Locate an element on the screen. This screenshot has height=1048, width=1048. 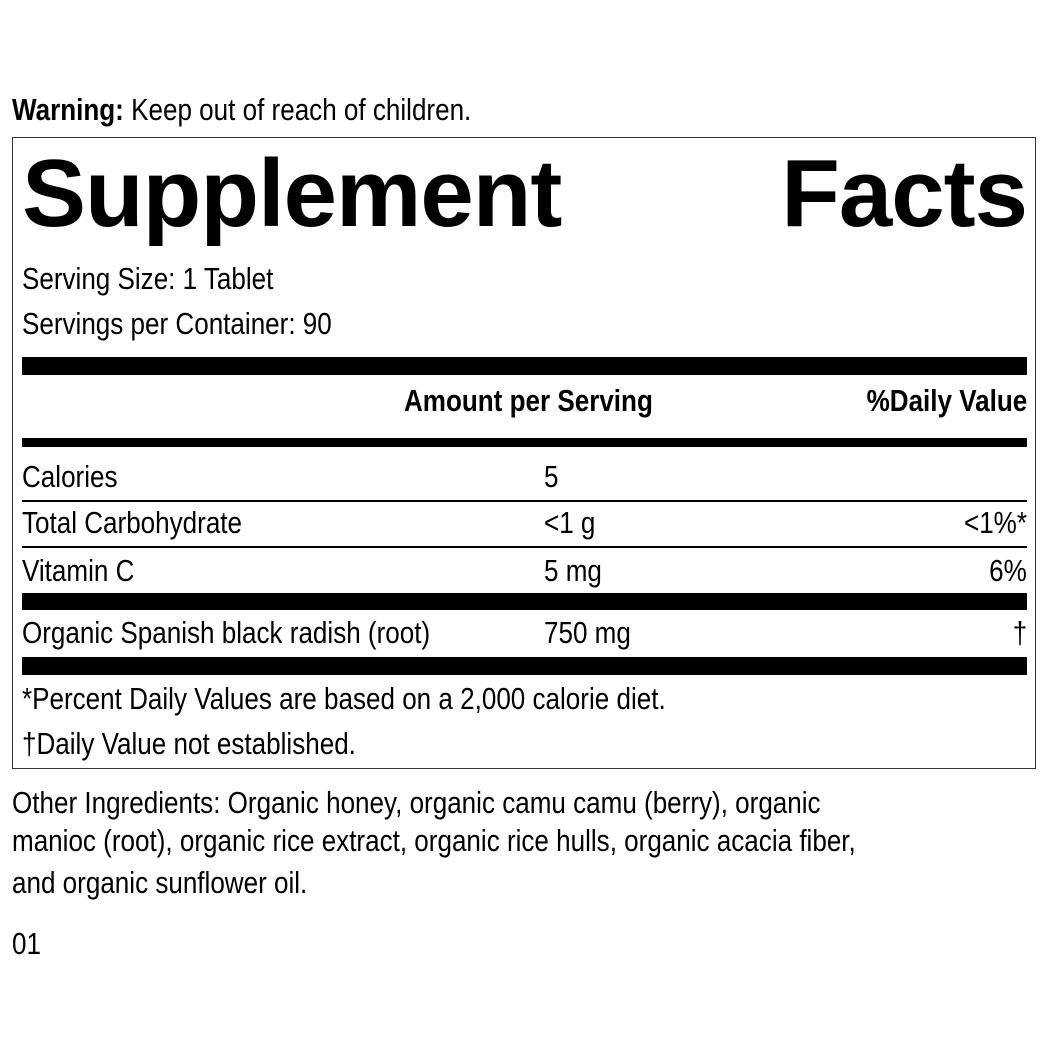
medium-divider is located at coordinates (524, 442).